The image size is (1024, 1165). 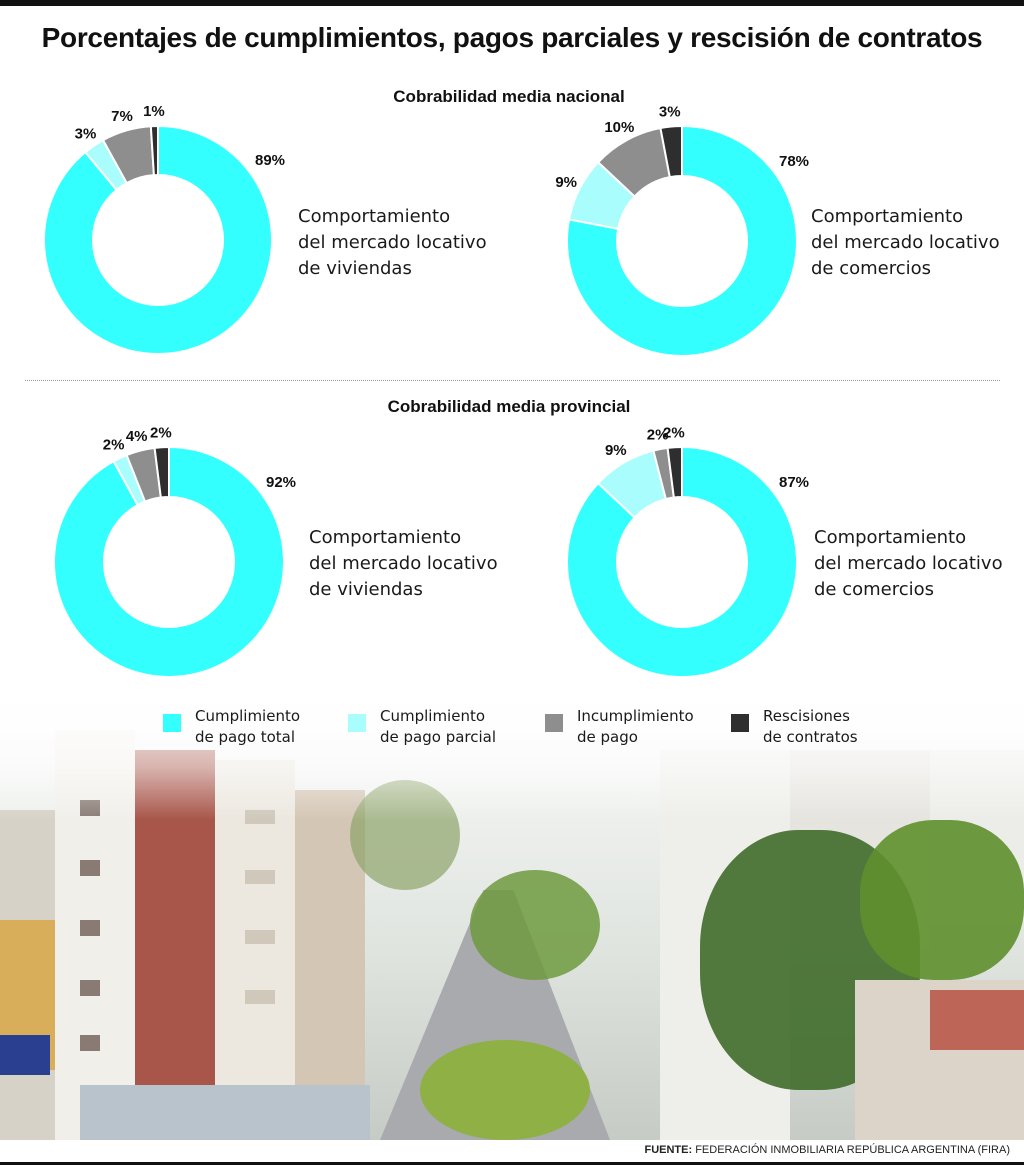 I want to click on section-title-nacional: Cobrabilidad media nacional, so click(x=509, y=96).